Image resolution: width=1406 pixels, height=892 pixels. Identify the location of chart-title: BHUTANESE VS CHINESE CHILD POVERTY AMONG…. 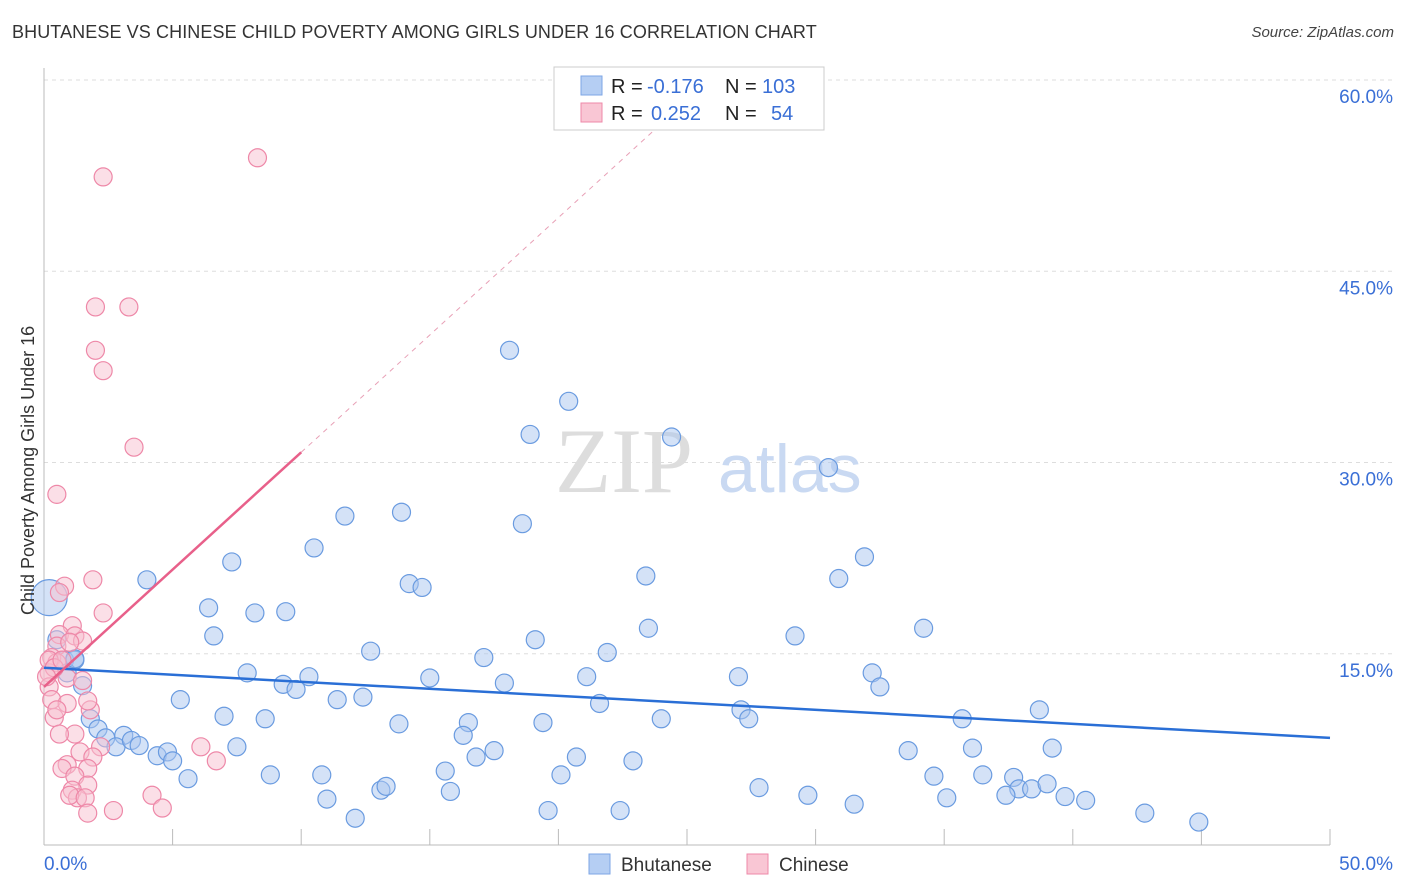
(414, 32).